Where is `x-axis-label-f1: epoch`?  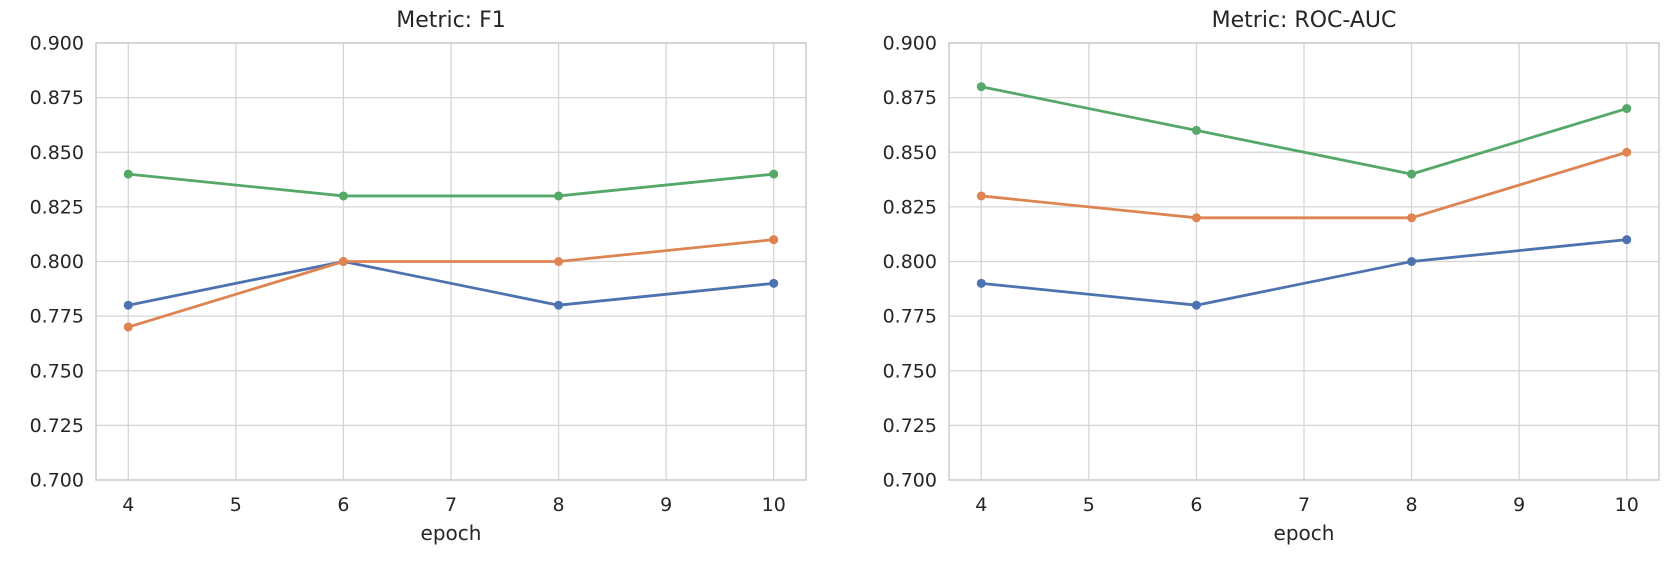
x-axis-label-f1: epoch is located at coordinates (451, 533).